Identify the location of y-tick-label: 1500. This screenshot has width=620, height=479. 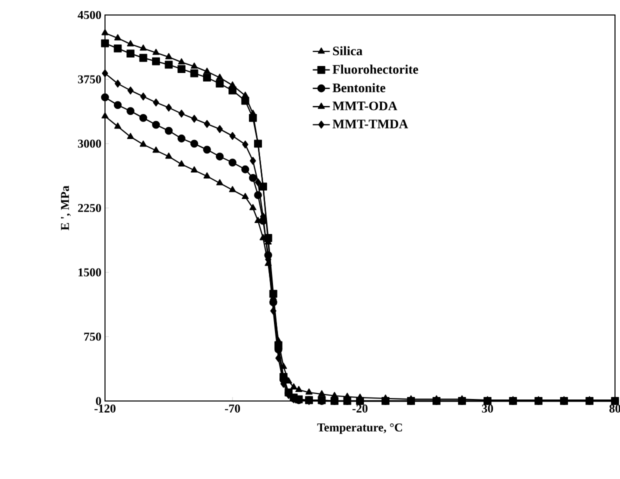
(90, 272).